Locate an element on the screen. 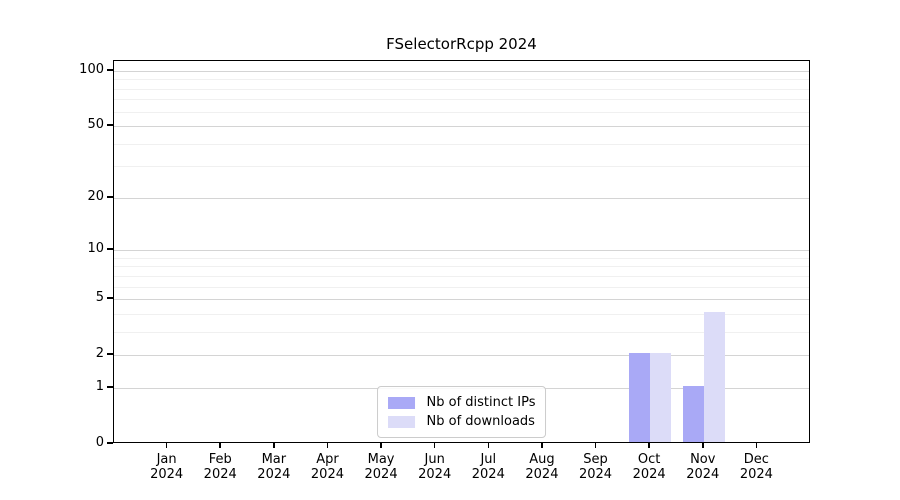 The height and width of the screenshot is (500, 900). y-tick-label-100: 100 is located at coordinates (91, 69).